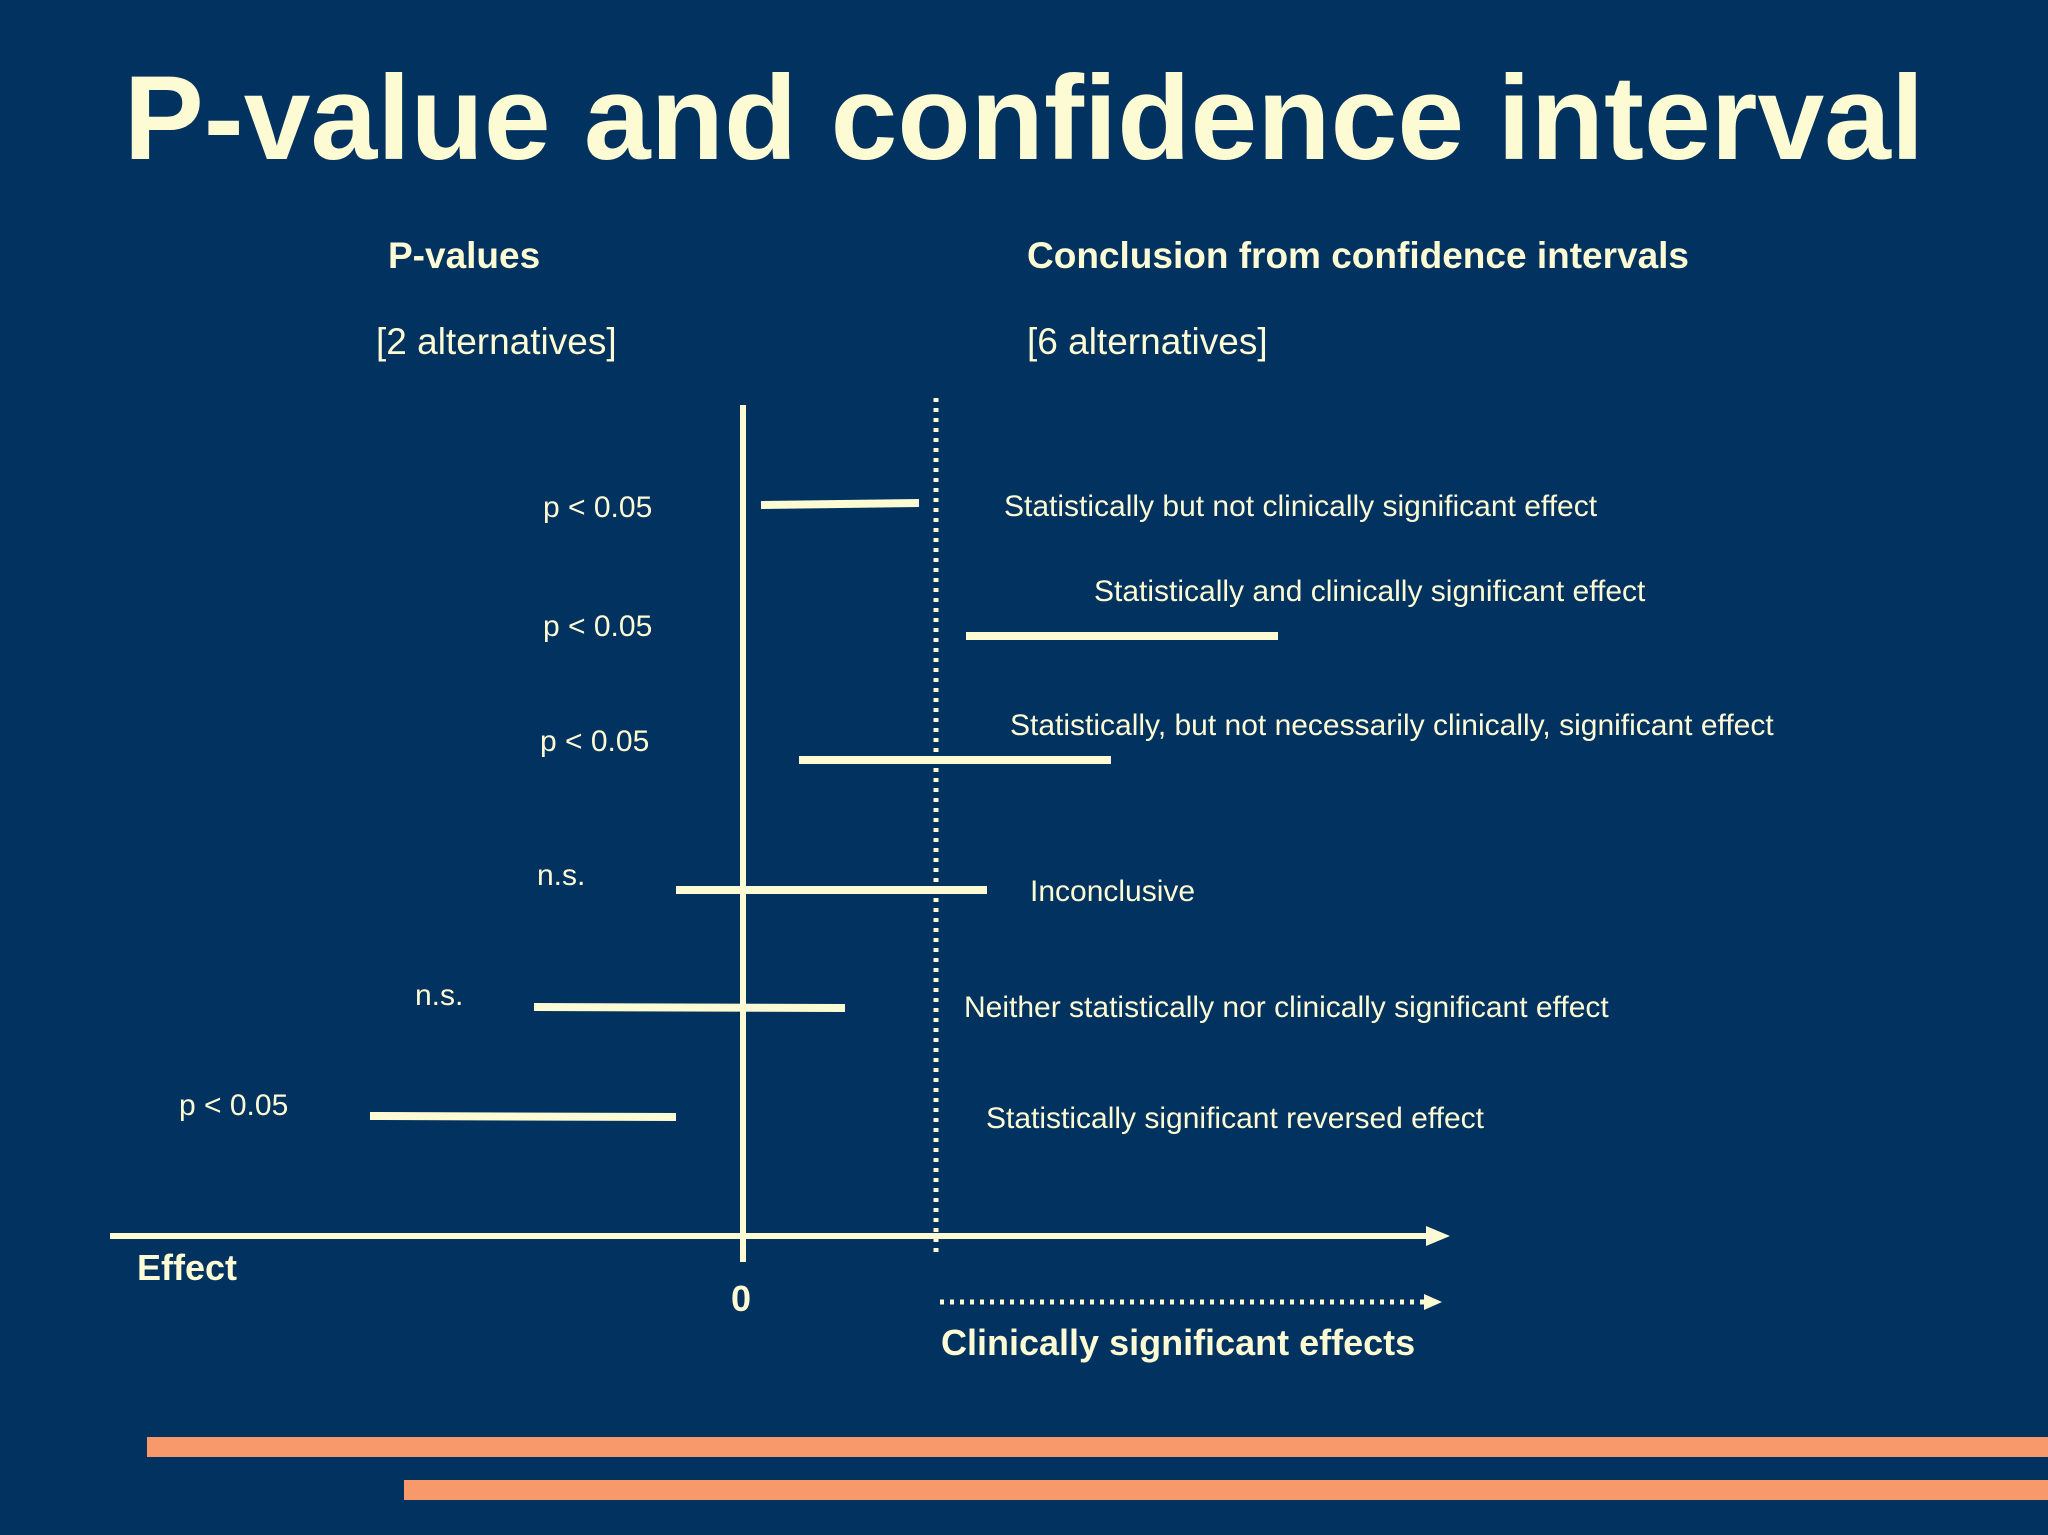 The image size is (2048, 1535). I want to click on p-label-6: p < 0.05, so click(234, 1105).